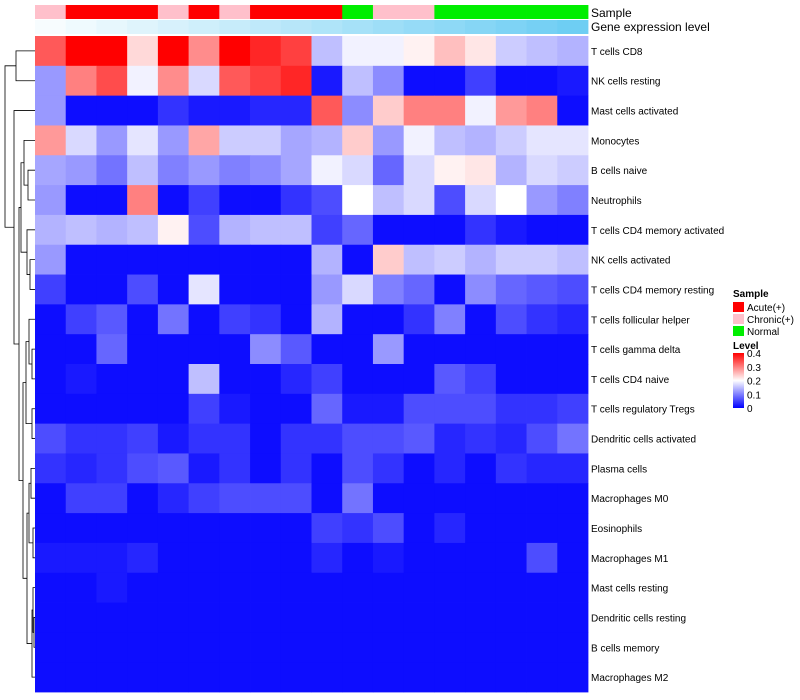 This screenshot has height=700, width=800. What do you see at coordinates (19, 364) in the screenshot?
I see `row-dendrogram` at bounding box center [19, 364].